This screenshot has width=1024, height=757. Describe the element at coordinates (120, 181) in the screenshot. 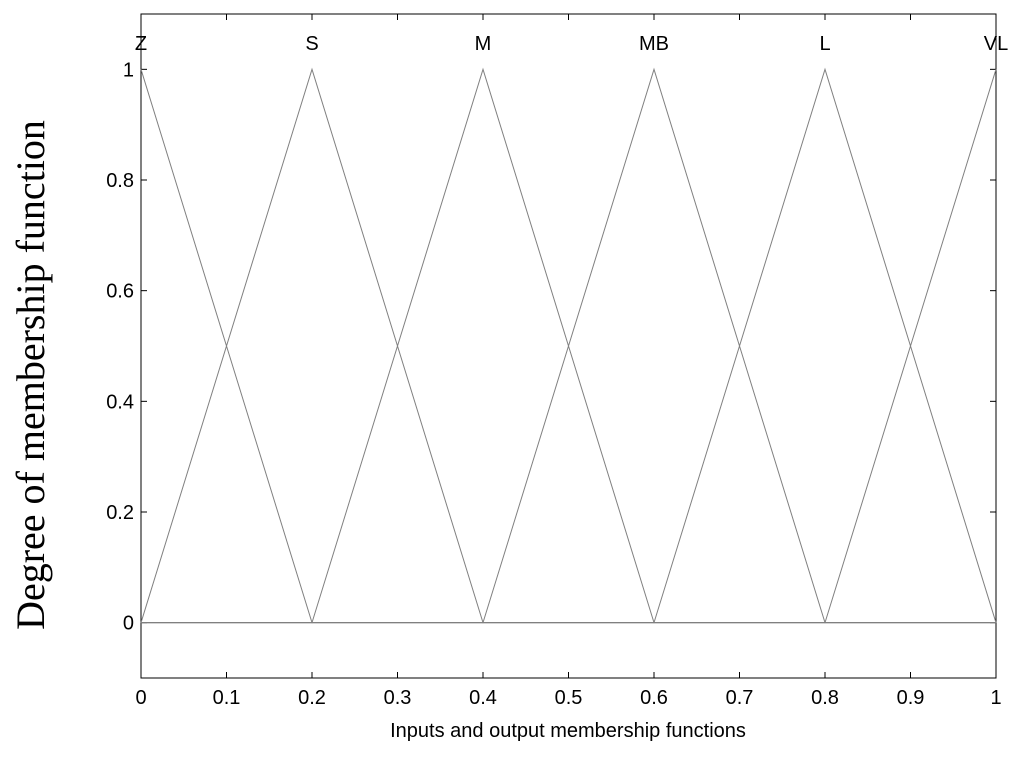

I see `y-tick-label: 0.8` at that location.